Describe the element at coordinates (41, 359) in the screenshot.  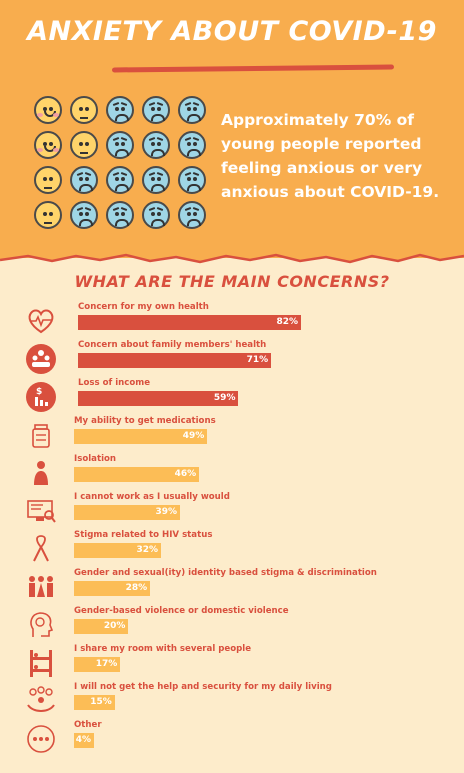
I see `family-icon` at that location.